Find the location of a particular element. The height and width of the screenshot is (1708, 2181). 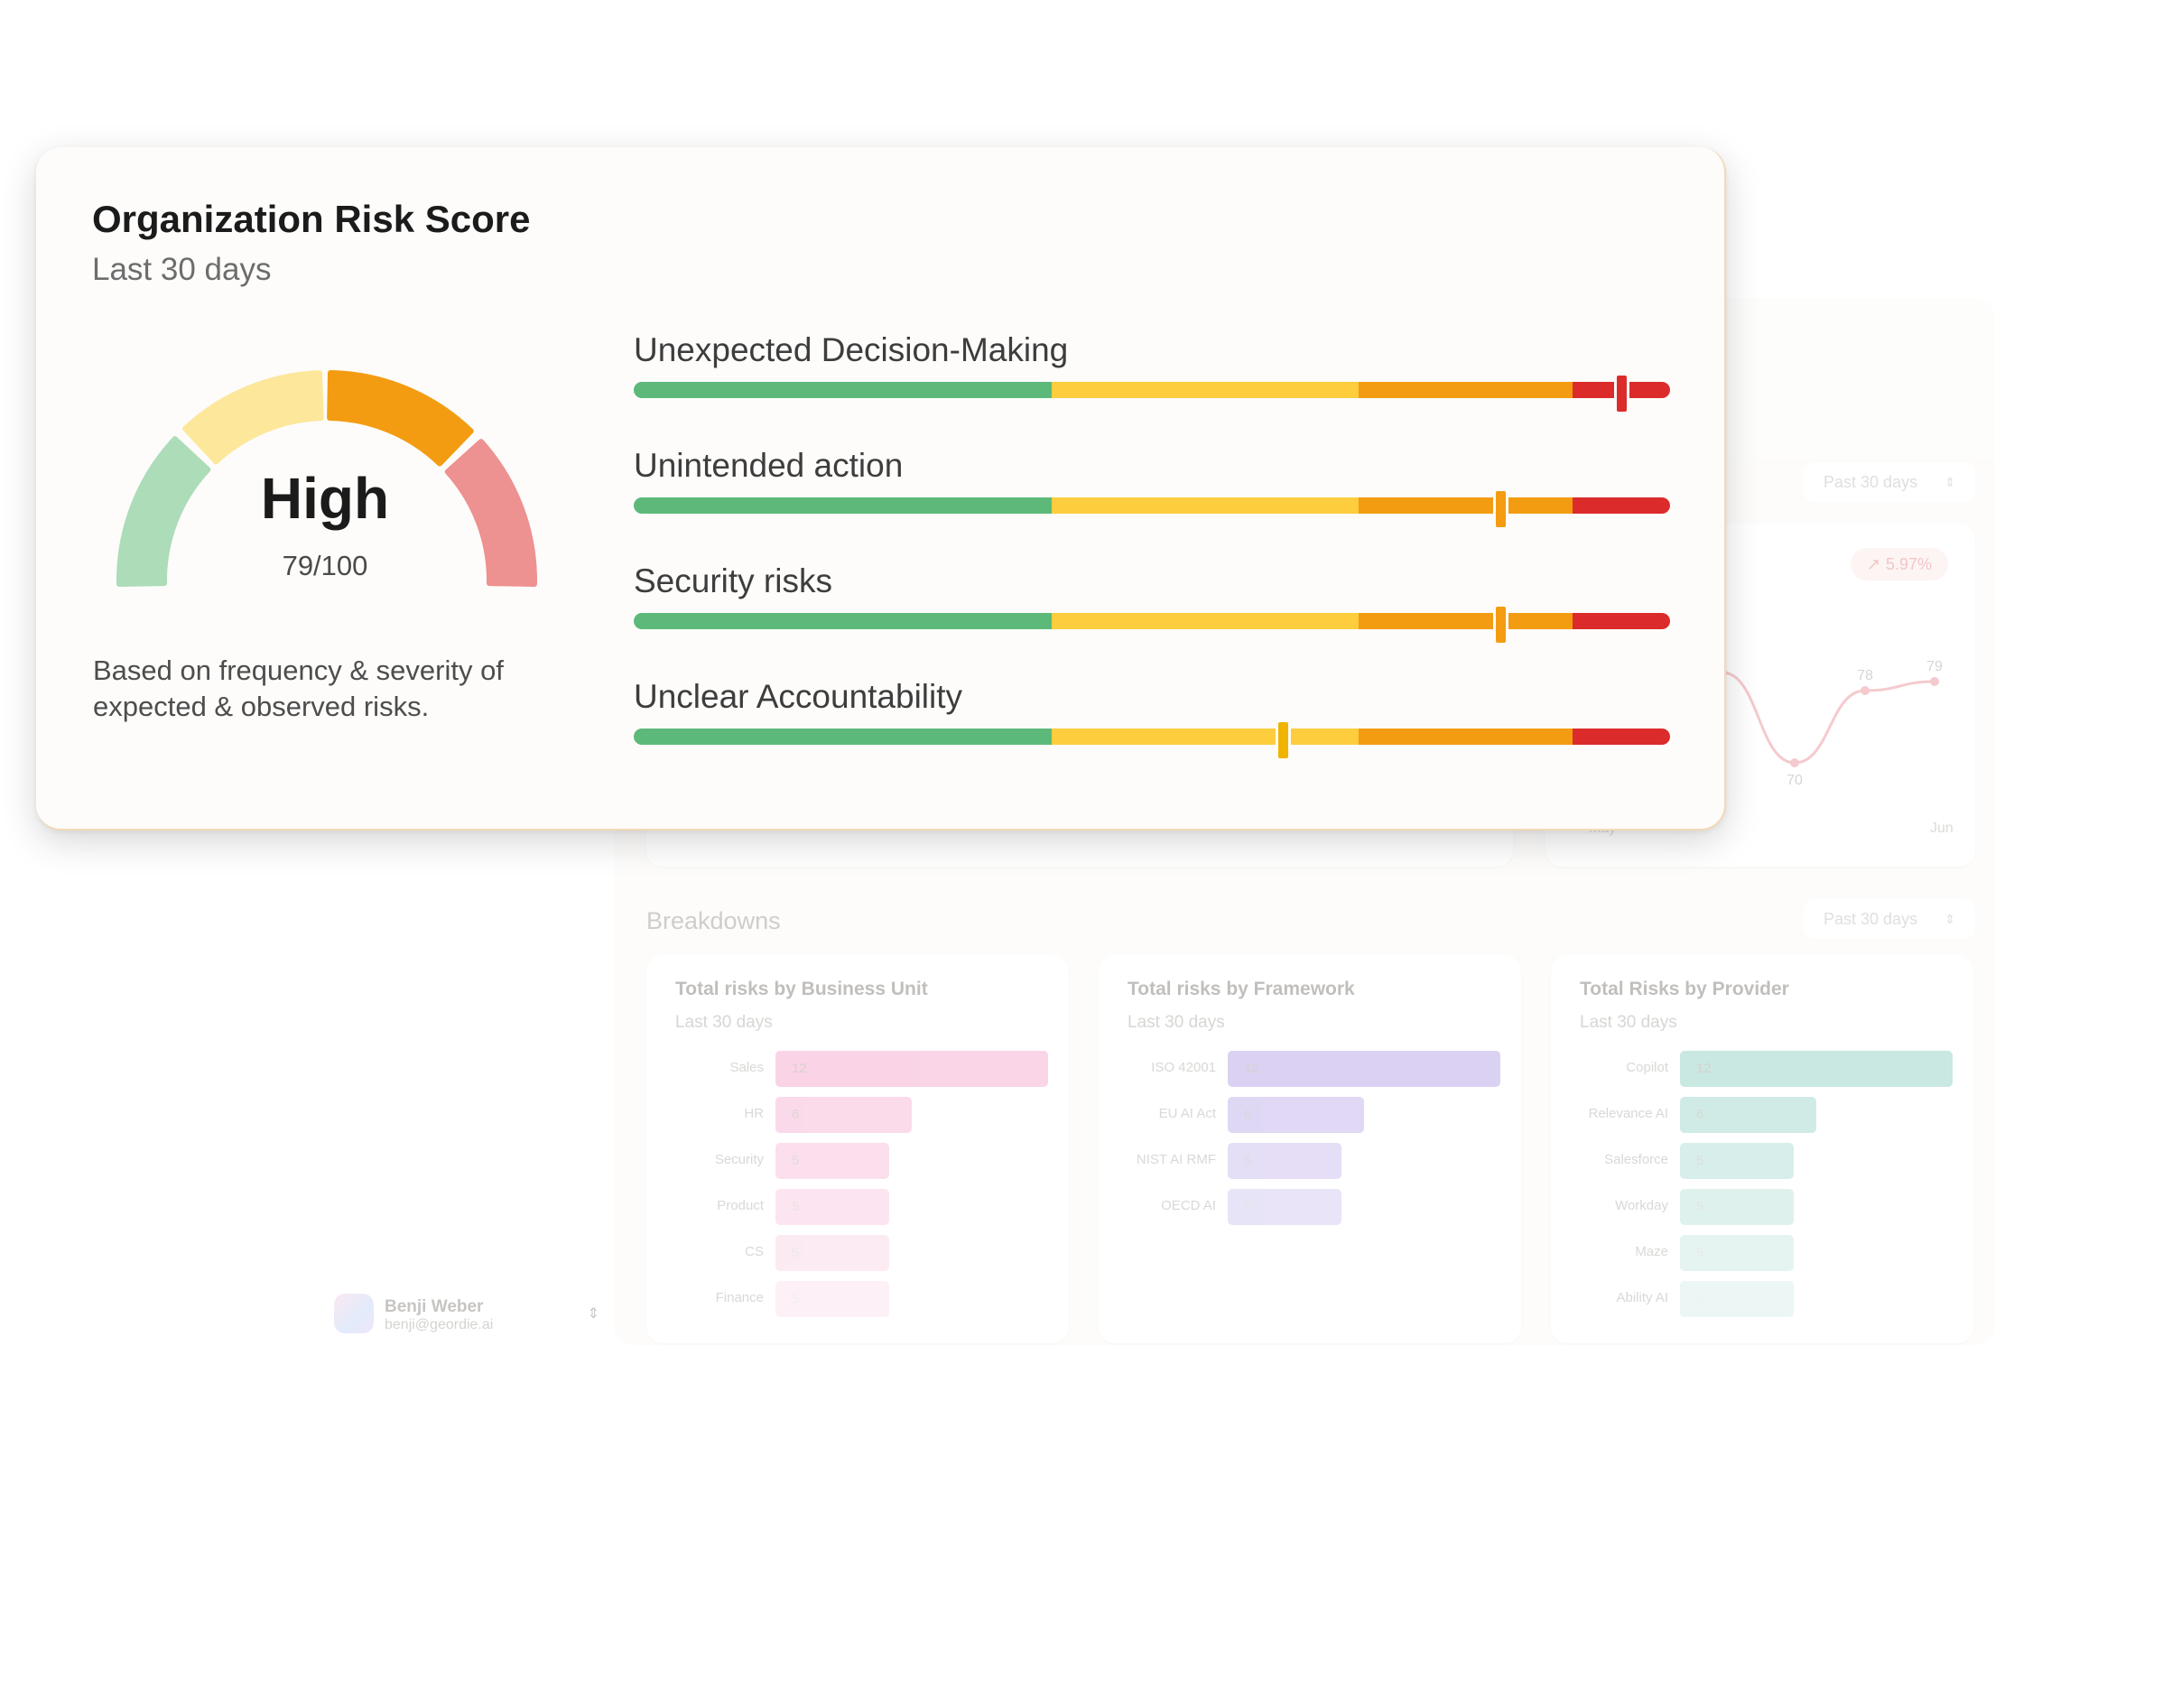

breakdown-row-label: EU AI Act is located at coordinates (1187, 1113).